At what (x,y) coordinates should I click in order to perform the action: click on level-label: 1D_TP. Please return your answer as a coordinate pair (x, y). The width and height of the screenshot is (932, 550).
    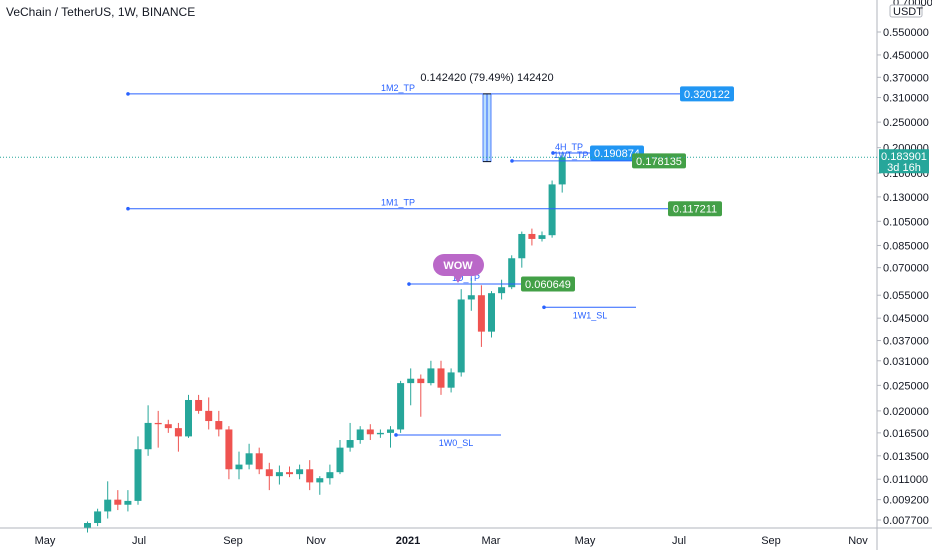
    Looking at the image, I should click on (466, 278).